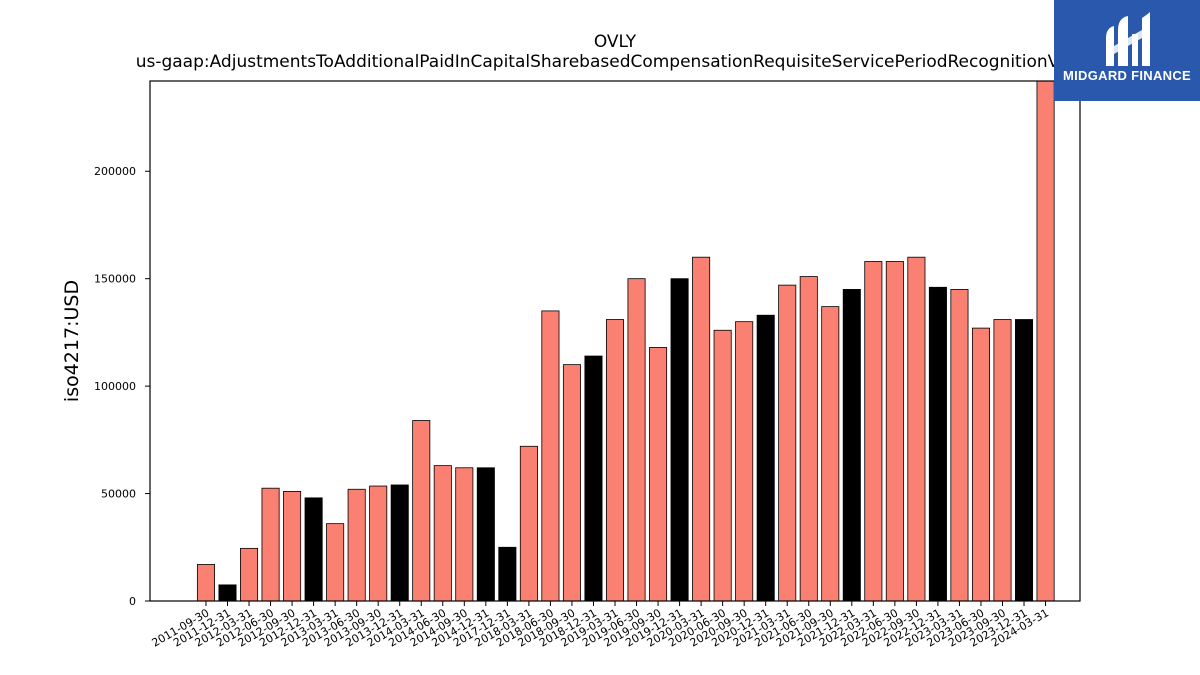 The image size is (1200, 675). I want to click on y-tick-label: 50000, so click(118, 494).